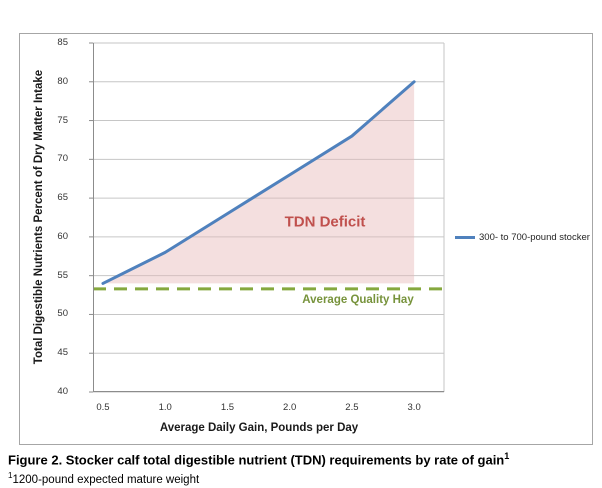 This screenshot has height=488, width=602. I want to click on tdn-deficit-annotation: TDN Deficit, so click(325, 222).